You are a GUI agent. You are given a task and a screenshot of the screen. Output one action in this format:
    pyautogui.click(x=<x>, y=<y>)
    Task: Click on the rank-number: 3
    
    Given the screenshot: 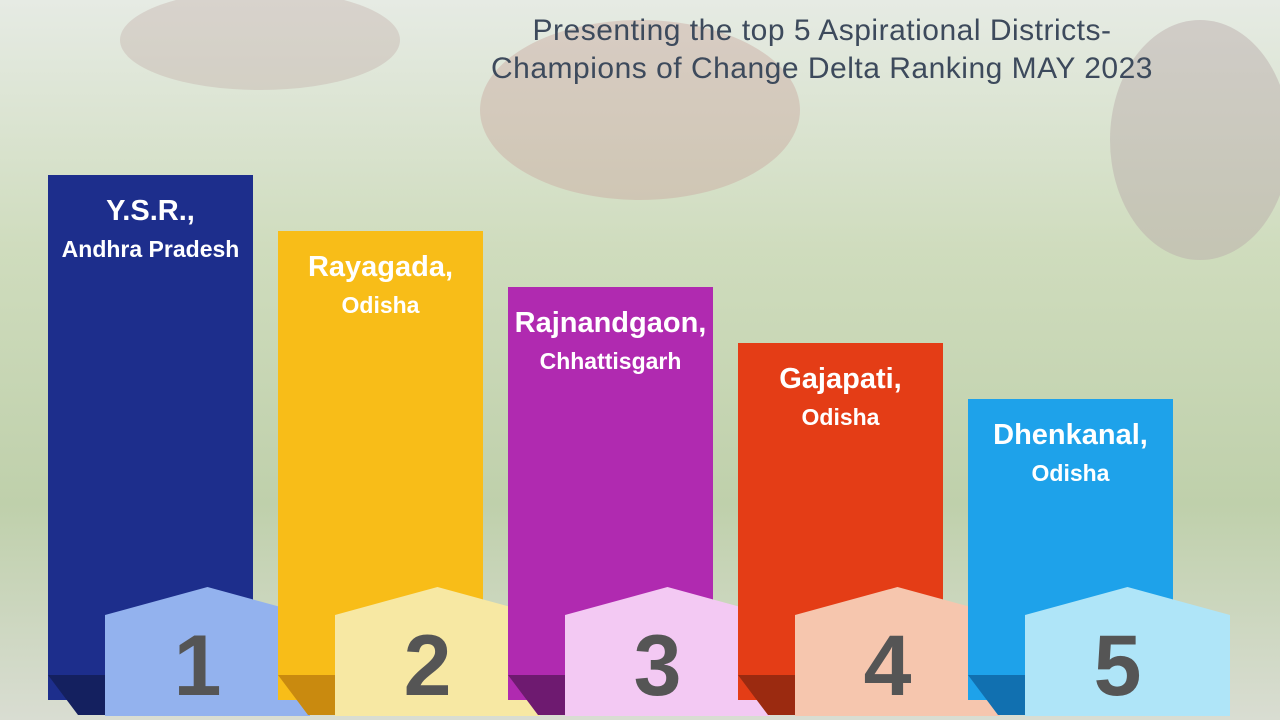 What is the action you would take?
    pyautogui.click(x=658, y=666)
    